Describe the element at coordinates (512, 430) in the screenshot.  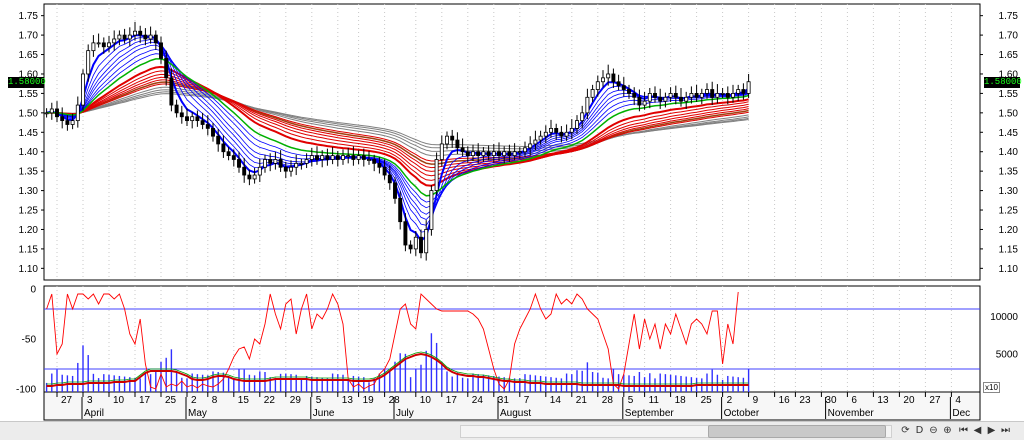
I see `chart-toolbar: ⟳ D ⊖ ⊕ ⏮ ◀ ▶ ⏭` at that location.